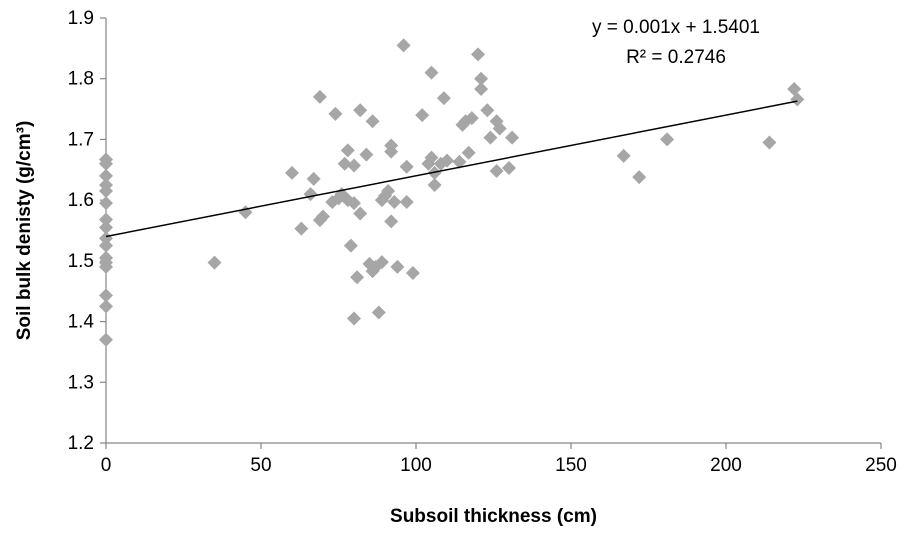  I want to click on y-tick-label: 1.2, so click(81, 443).